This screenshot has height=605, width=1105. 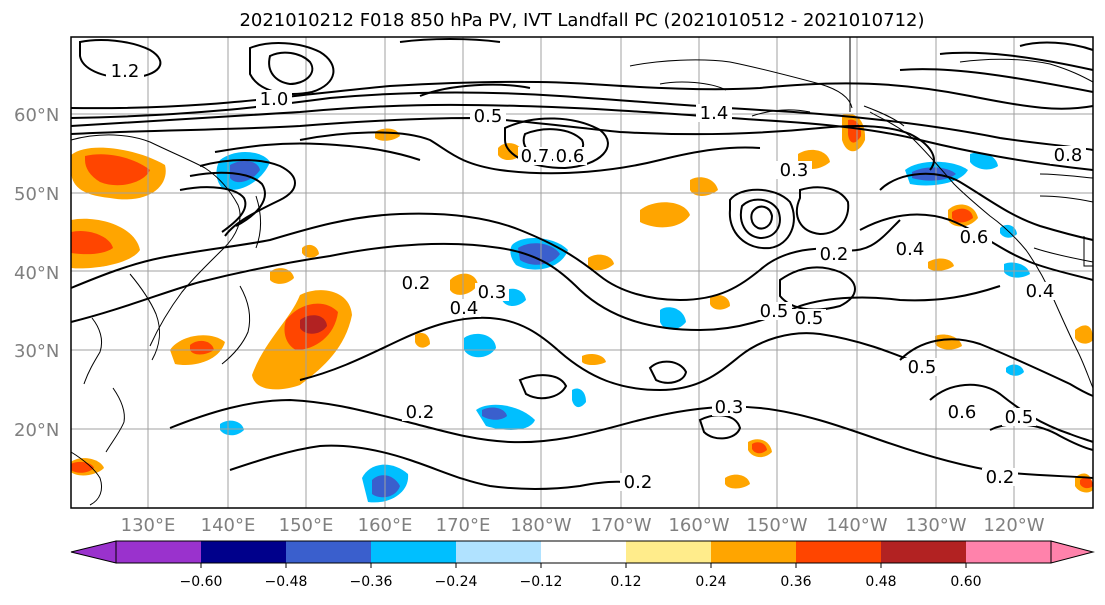 I want to click on longitude-label: 160°W, so click(x=698, y=525).